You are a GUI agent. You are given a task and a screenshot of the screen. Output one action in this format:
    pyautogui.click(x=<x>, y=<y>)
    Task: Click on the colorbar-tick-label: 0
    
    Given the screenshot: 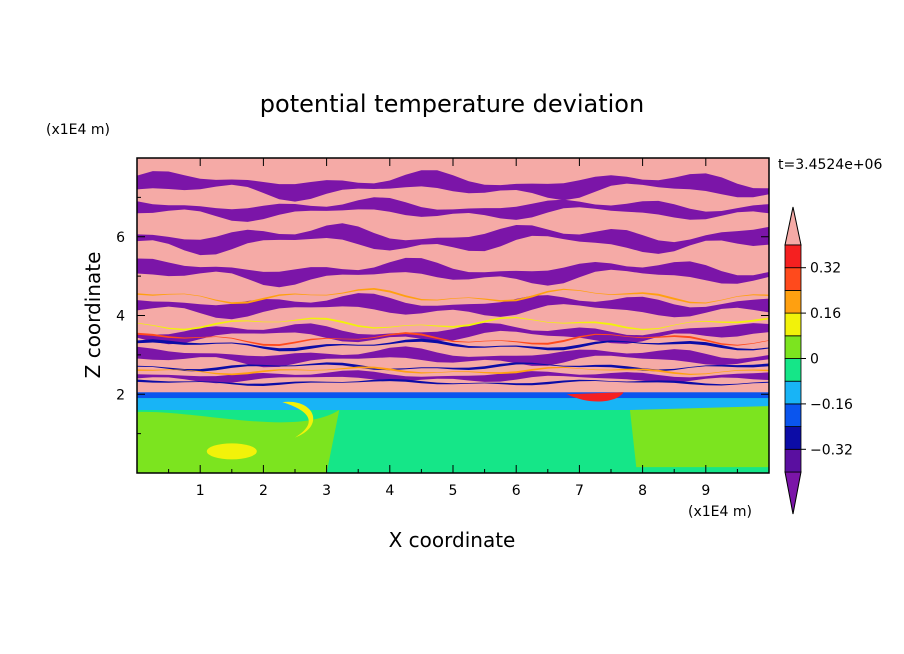 What is the action you would take?
    pyautogui.click(x=814, y=360)
    